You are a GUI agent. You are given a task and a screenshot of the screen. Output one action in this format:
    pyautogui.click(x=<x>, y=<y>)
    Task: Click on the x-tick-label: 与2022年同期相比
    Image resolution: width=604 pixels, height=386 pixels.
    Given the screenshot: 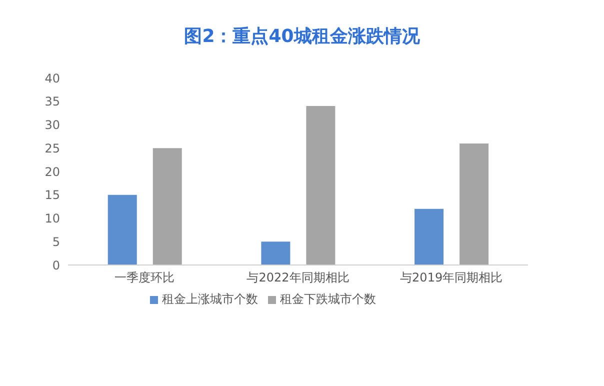 What is the action you would take?
    pyautogui.click(x=298, y=277)
    